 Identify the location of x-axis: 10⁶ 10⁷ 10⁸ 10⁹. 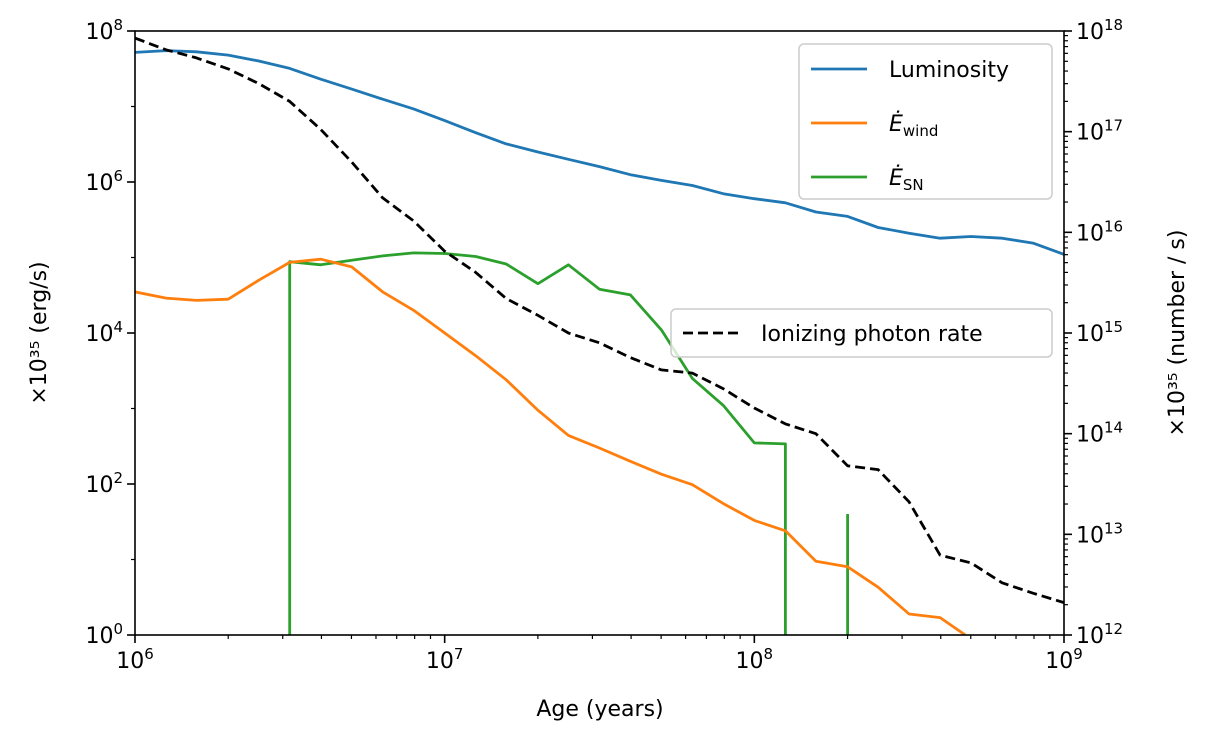
(599, 654).